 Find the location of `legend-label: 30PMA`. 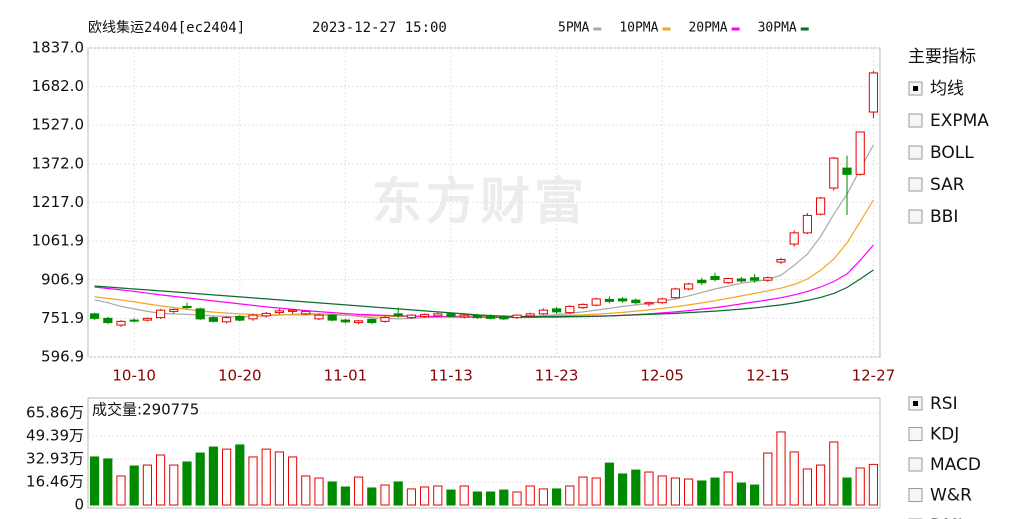

legend-label: 30PMA is located at coordinates (777, 28).